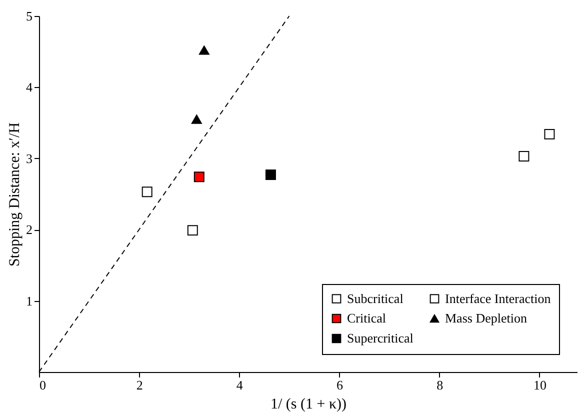 Image resolution: width=579 pixels, height=415 pixels. Describe the element at coordinates (539, 385) in the screenshot. I see `x-tick-label: 10` at that location.